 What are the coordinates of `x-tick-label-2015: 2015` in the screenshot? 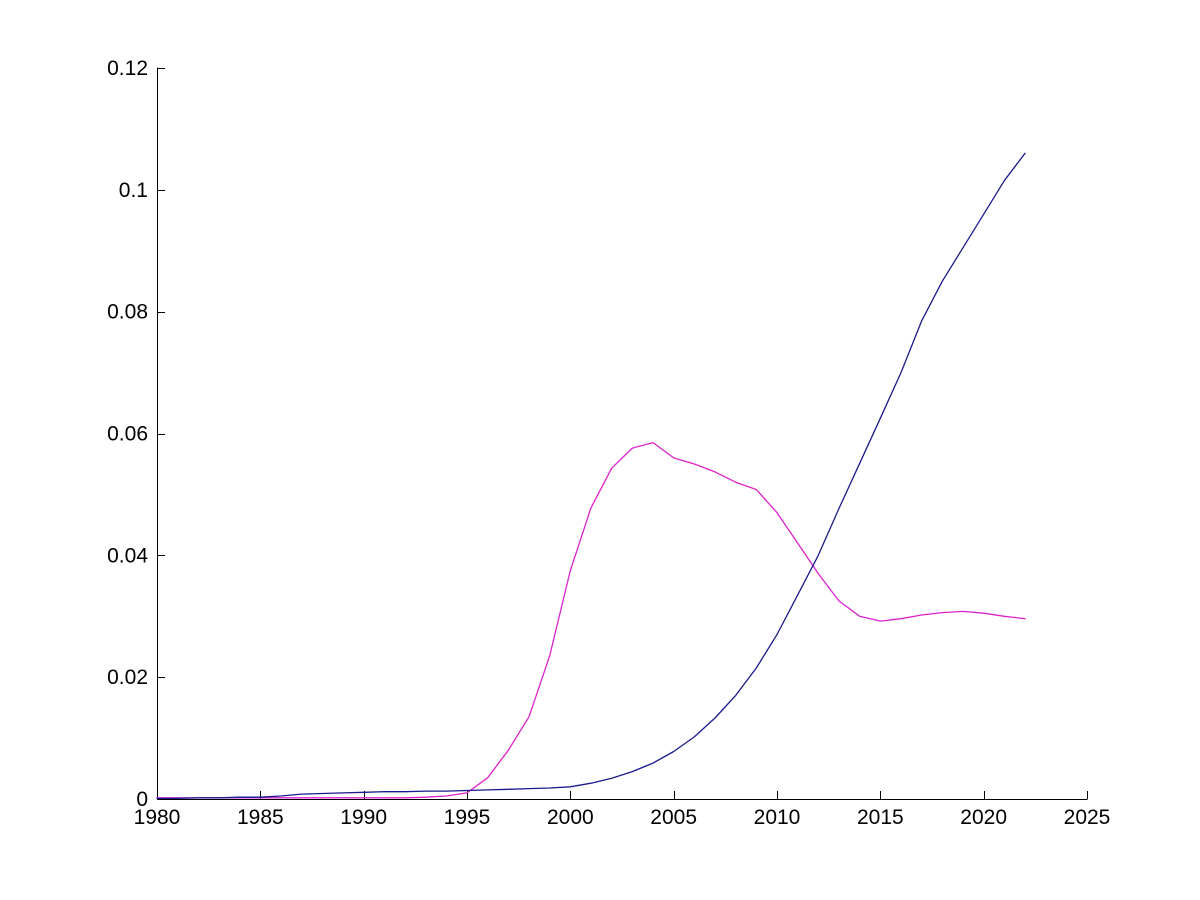 It's located at (880, 817).